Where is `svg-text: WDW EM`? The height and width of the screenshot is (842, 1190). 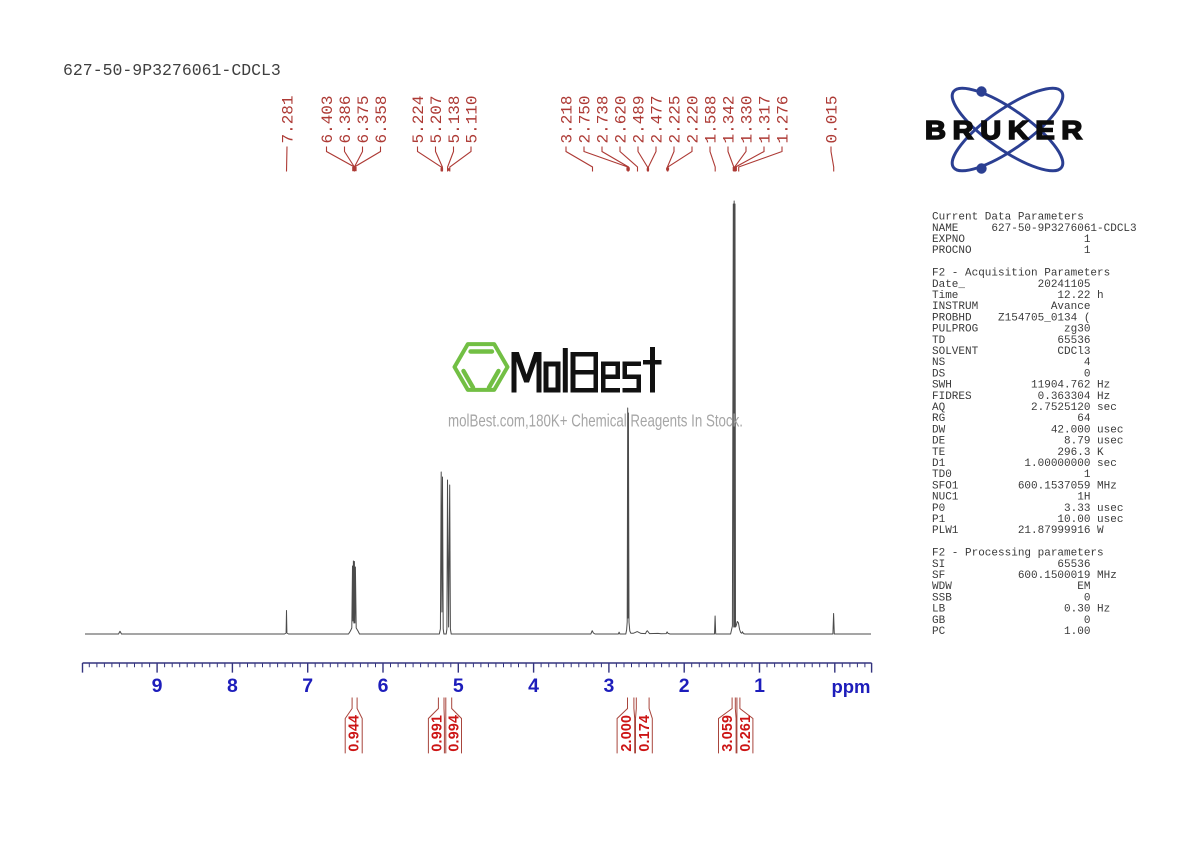
svg-text: WDW EM is located at coordinates (1011, 587).